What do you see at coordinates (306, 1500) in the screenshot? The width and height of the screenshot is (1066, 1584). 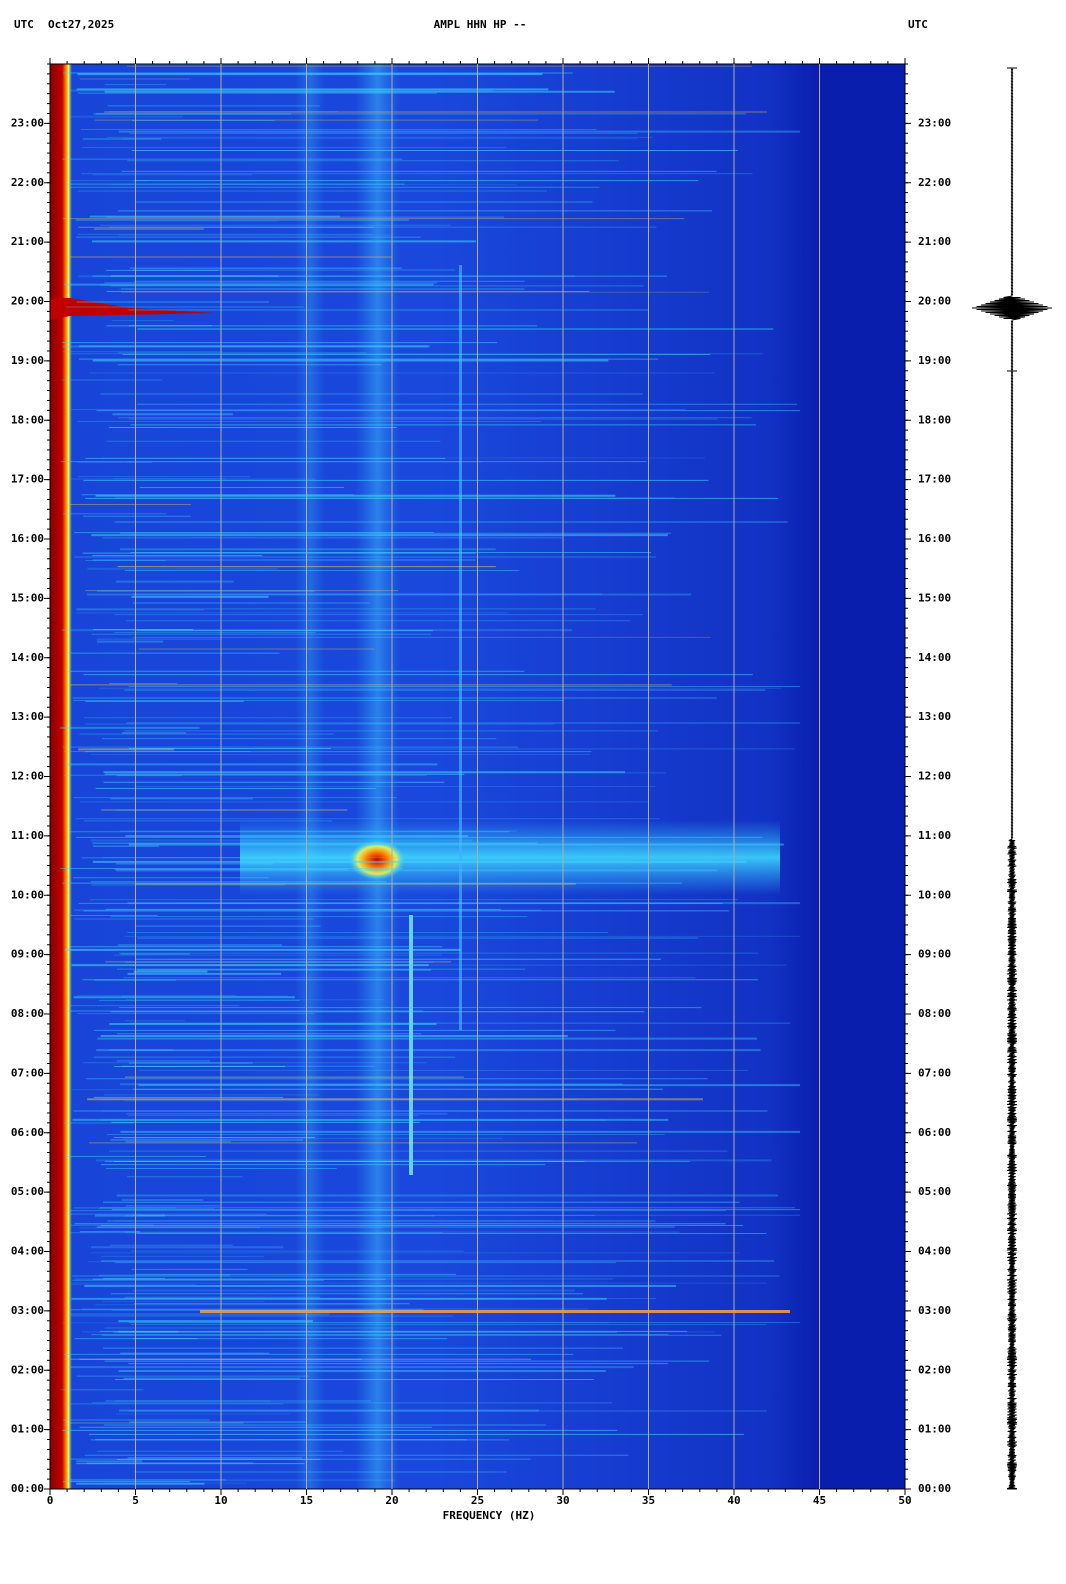 I see `x-tick-label: 15` at bounding box center [306, 1500].